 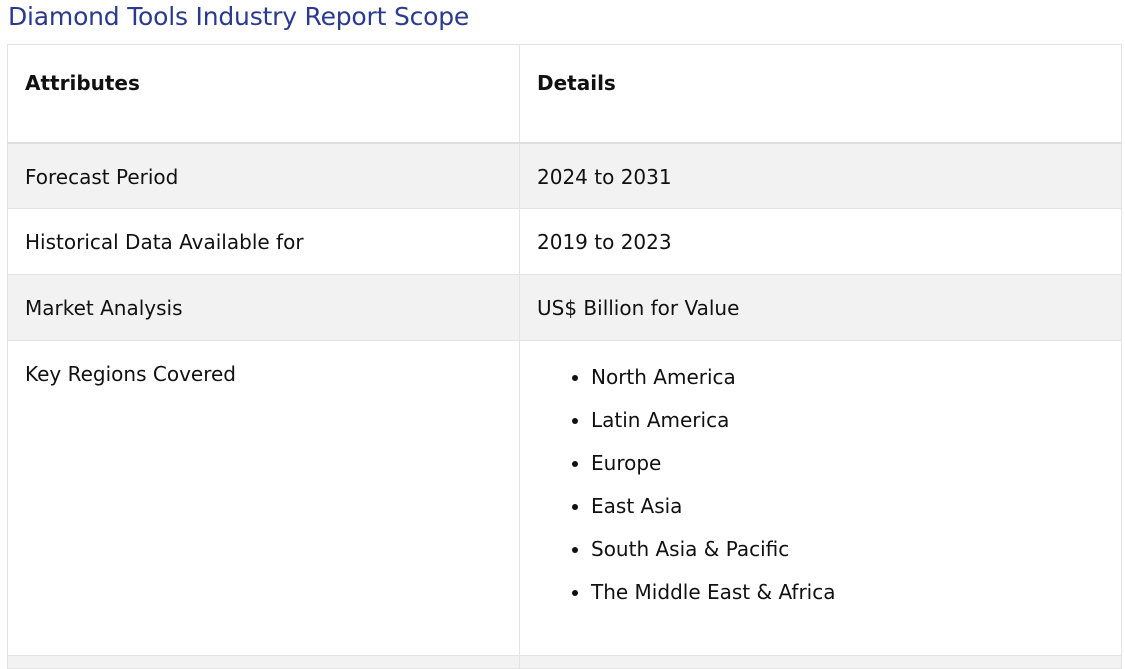 I want to click on attribute-cell: Forecast Period, so click(x=263, y=175).